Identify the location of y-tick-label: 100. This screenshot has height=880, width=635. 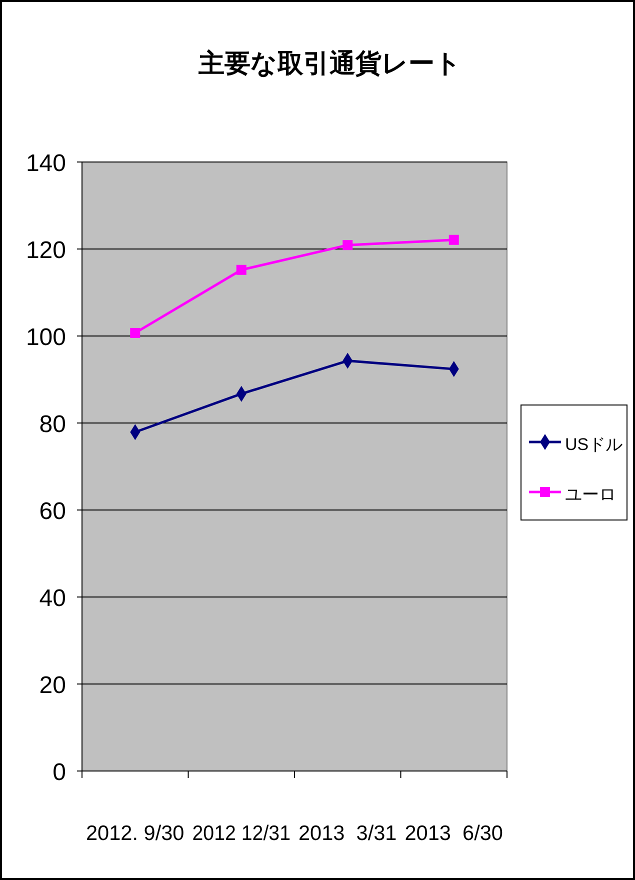
(46, 337).